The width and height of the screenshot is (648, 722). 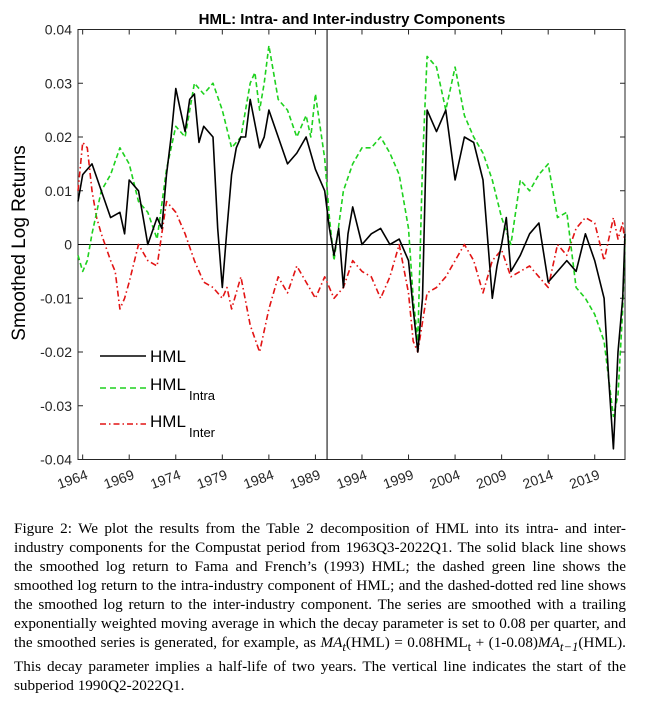 I want to click on y-tick-label: 0.04, so click(x=58, y=30).